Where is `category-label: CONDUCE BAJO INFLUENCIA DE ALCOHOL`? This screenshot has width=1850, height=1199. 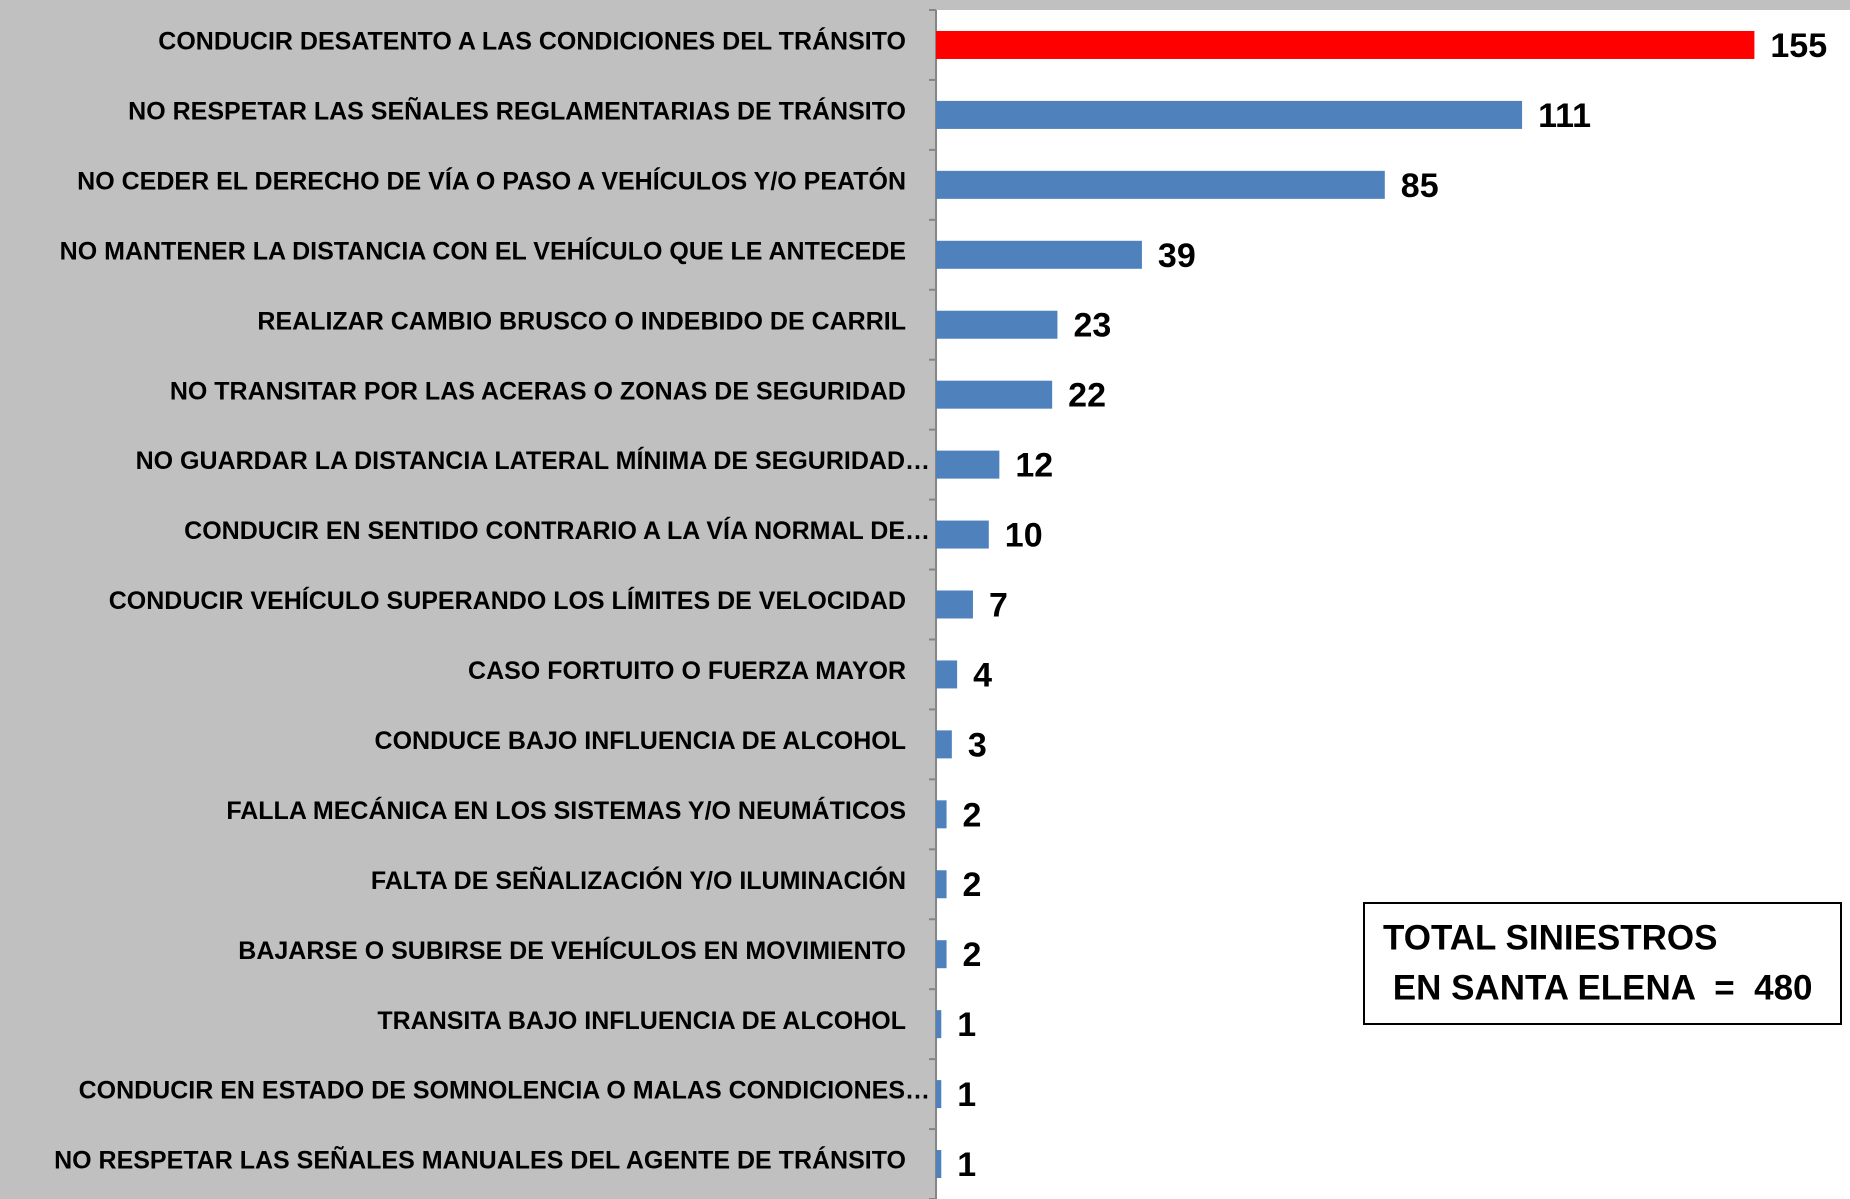
category-label: CONDUCE BAJO INFLUENCIA DE ALCOHOL is located at coordinates (640, 741).